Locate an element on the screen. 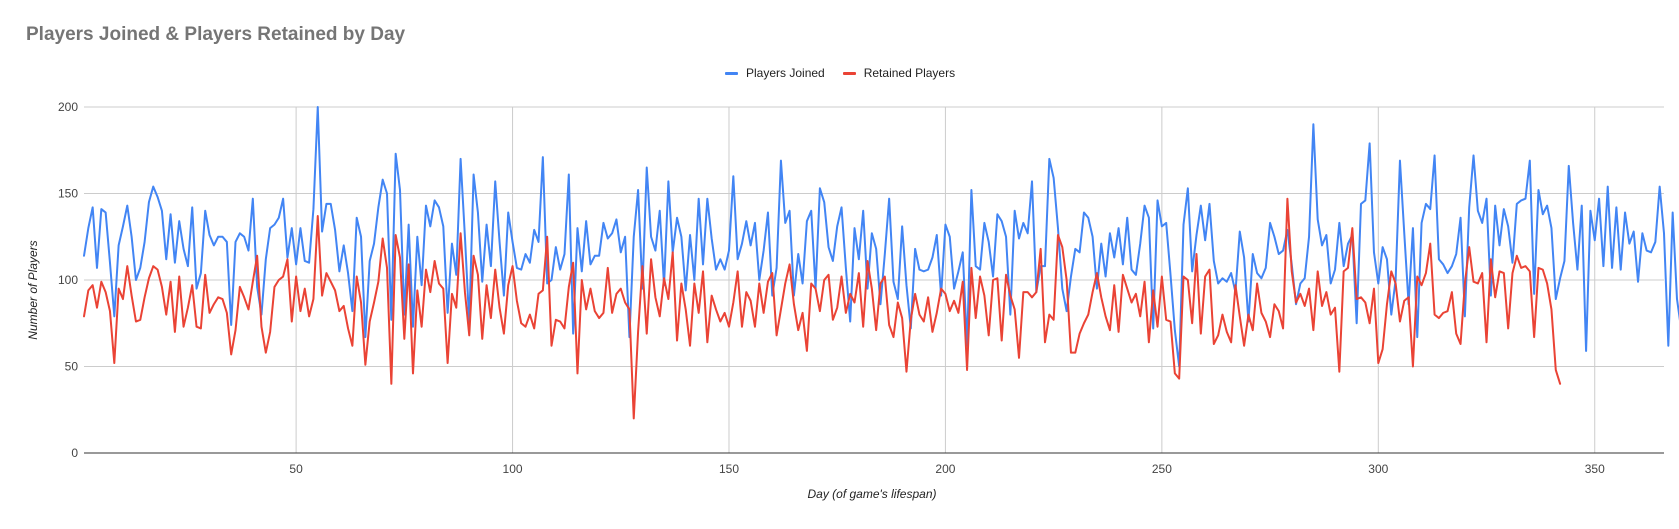  x-tick-label-300: 300 is located at coordinates (1378, 469).